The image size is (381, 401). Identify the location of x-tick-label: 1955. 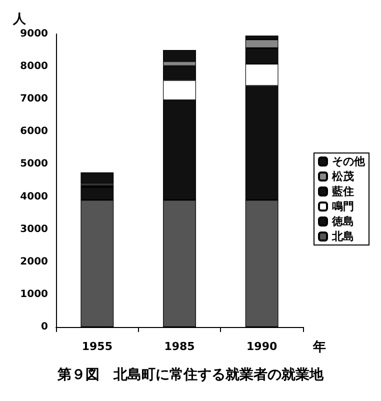
(97, 346).